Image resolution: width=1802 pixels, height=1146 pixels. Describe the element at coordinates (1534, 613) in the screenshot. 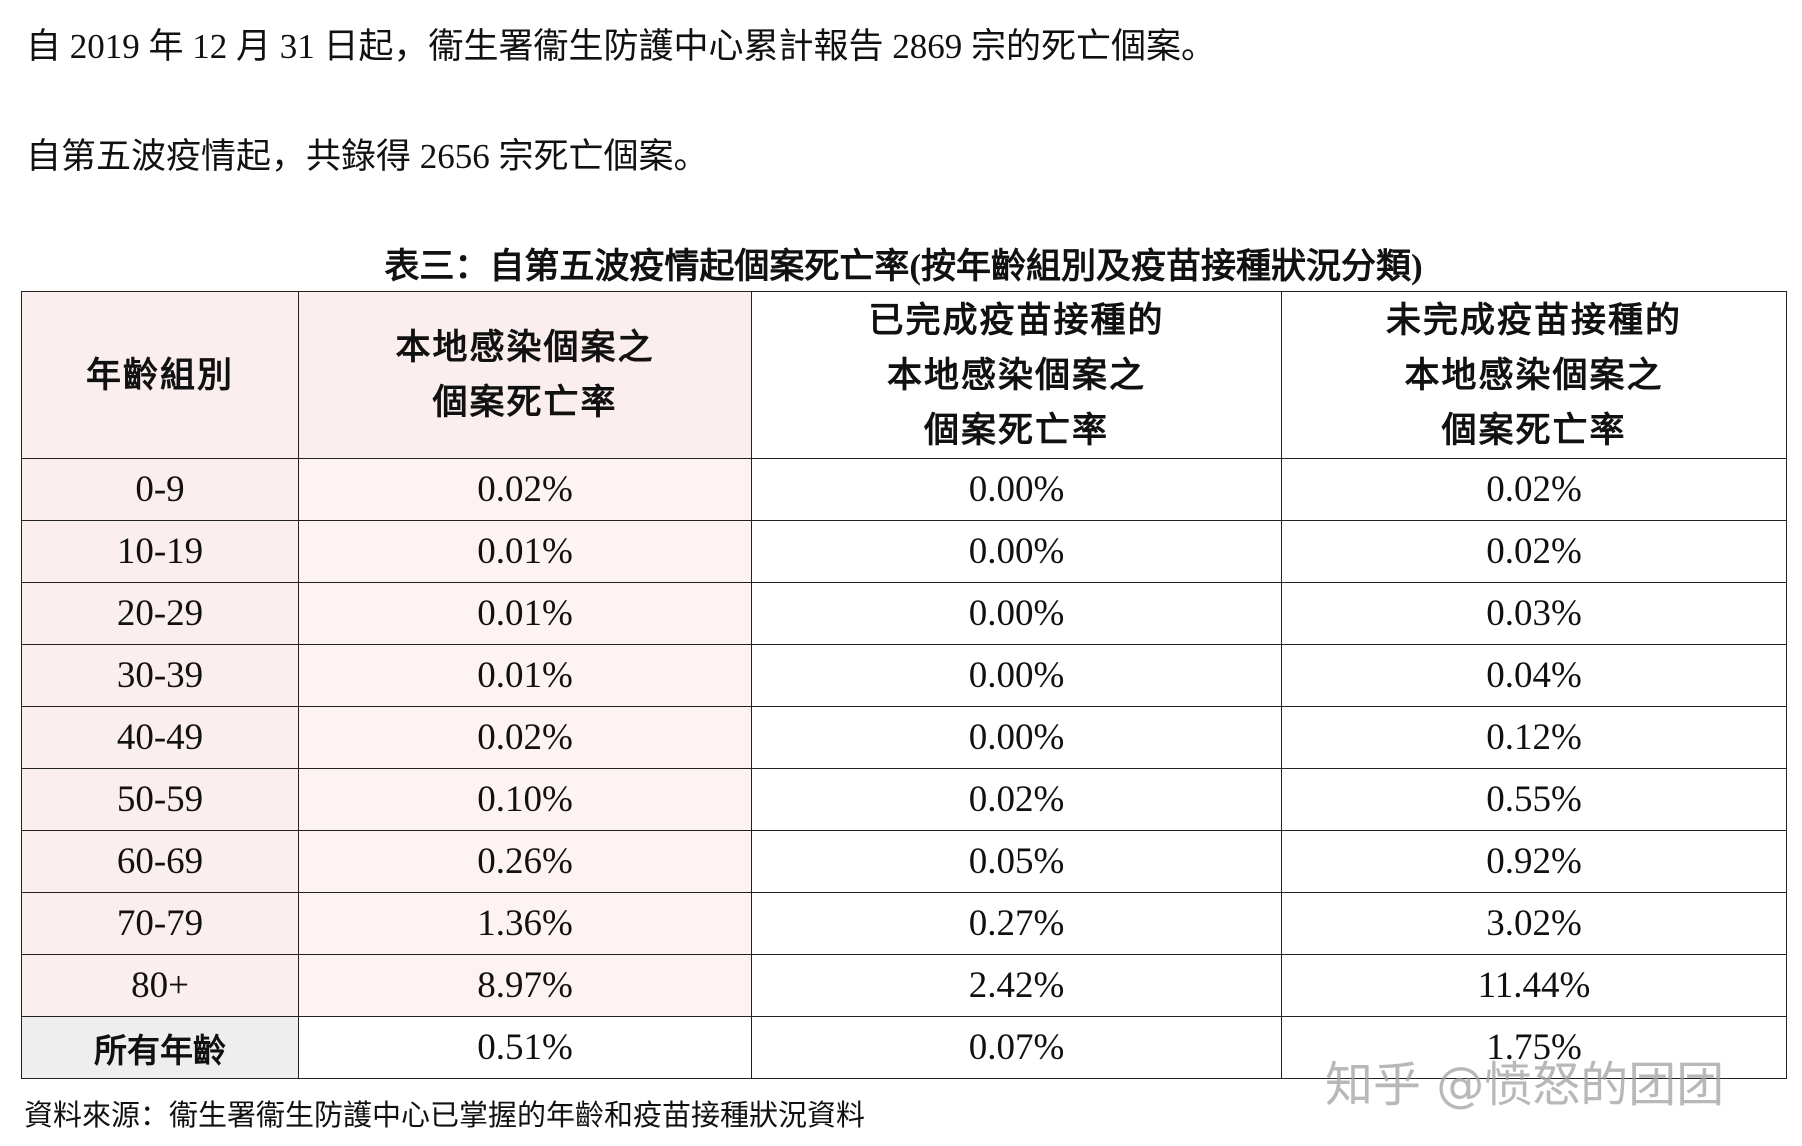

I see `table-cell: 0.03%` at that location.